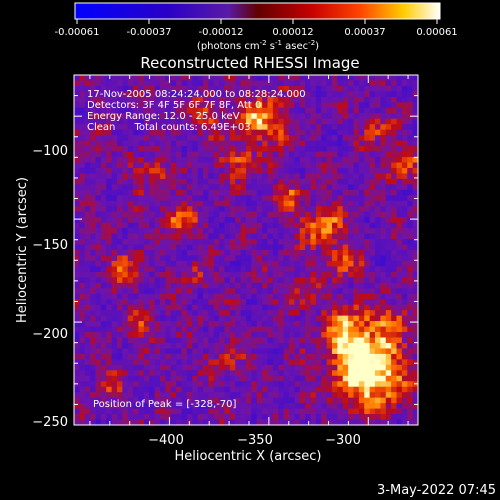 The height and width of the screenshot is (500, 500). I want to click on colorbar-tick-label-5: 0.00061, so click(436, 32).